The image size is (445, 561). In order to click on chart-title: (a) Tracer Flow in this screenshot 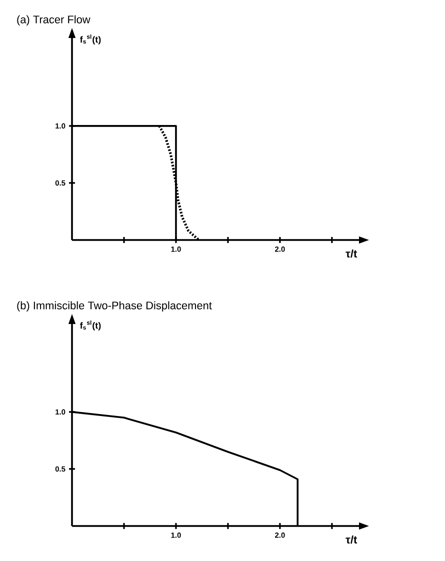, I will do `click(53, 20)`.